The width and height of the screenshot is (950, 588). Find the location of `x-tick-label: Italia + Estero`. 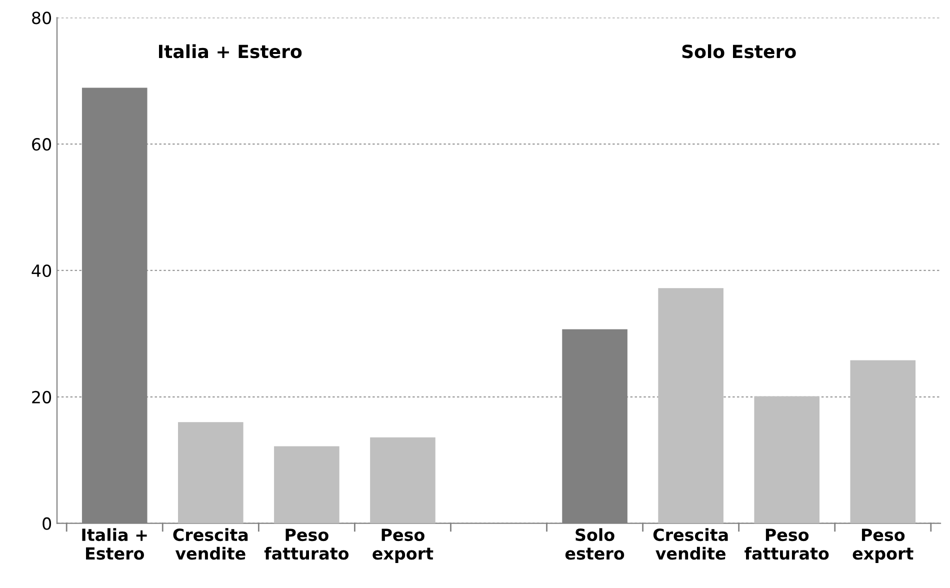

x-tick-label: Italia + Estero is located at coordinates (114, 544).